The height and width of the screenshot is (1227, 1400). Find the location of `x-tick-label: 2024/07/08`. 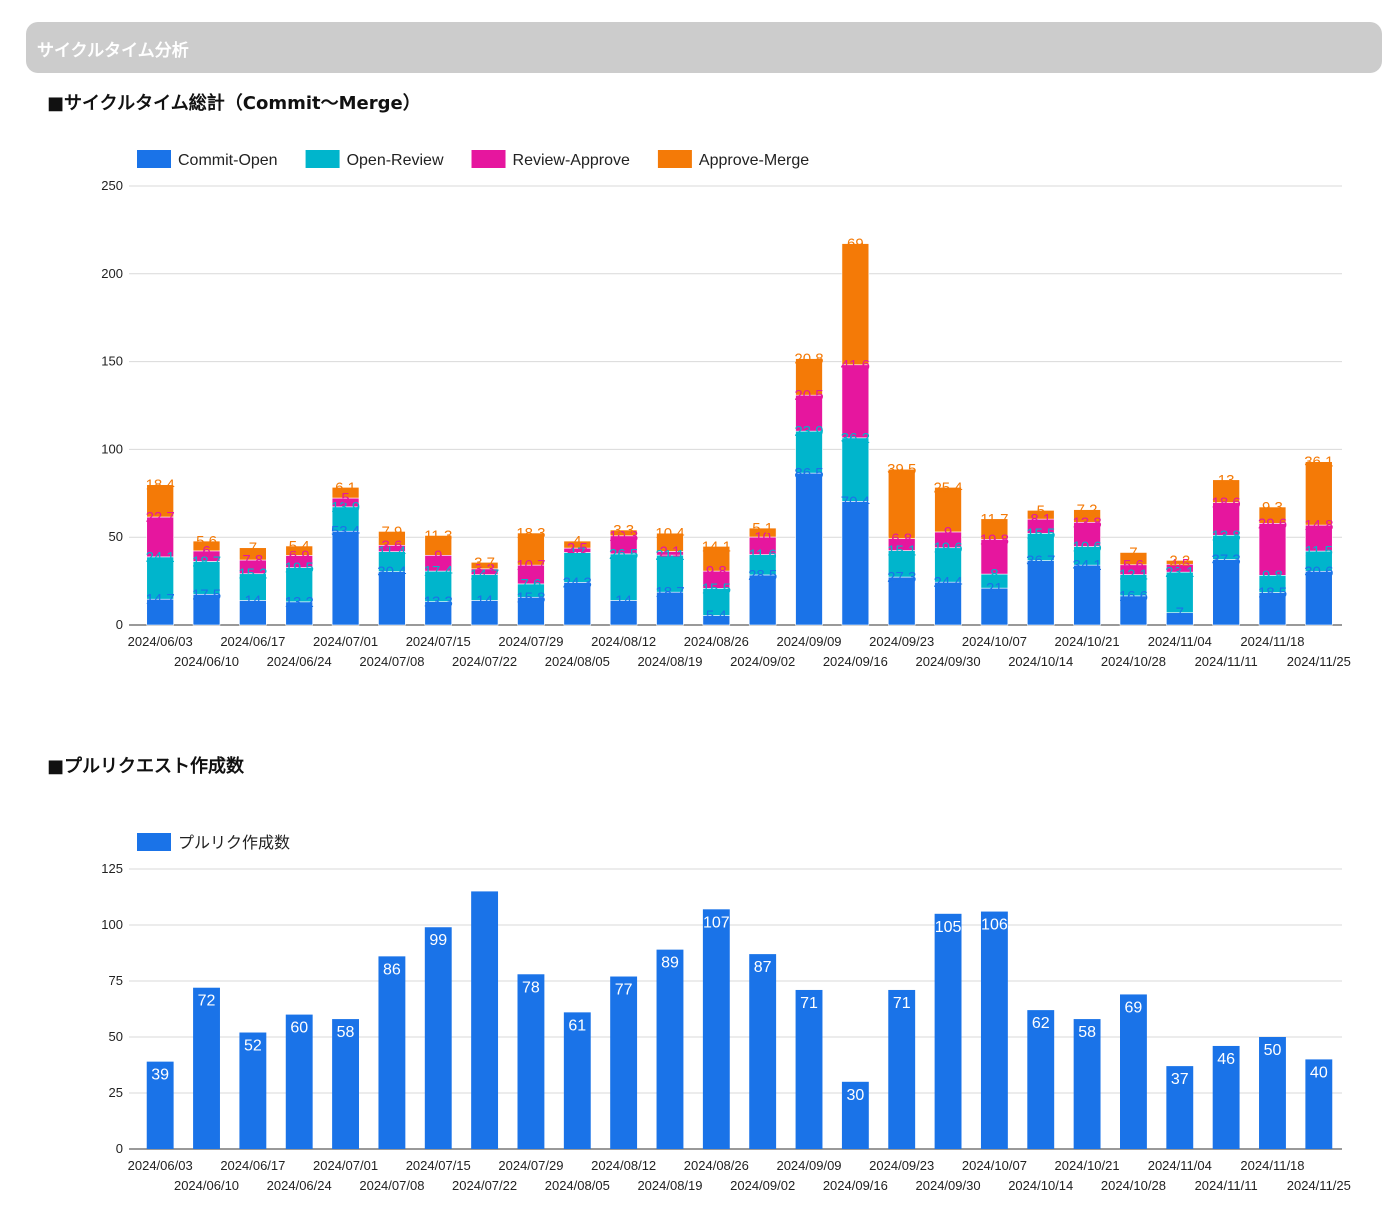

x-tick-label: 2024/07/08 is located at coordinates (391, 661).